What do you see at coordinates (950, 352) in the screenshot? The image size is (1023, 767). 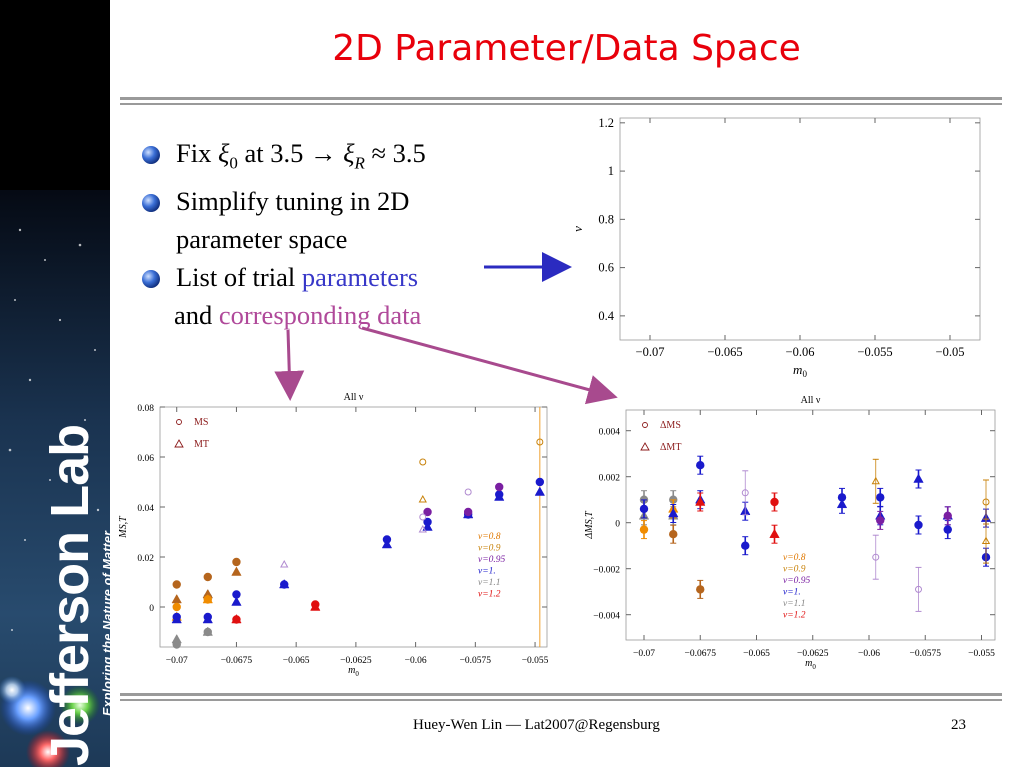 I see `x-tick-label: −0.05` at bounding box center [950, 352].